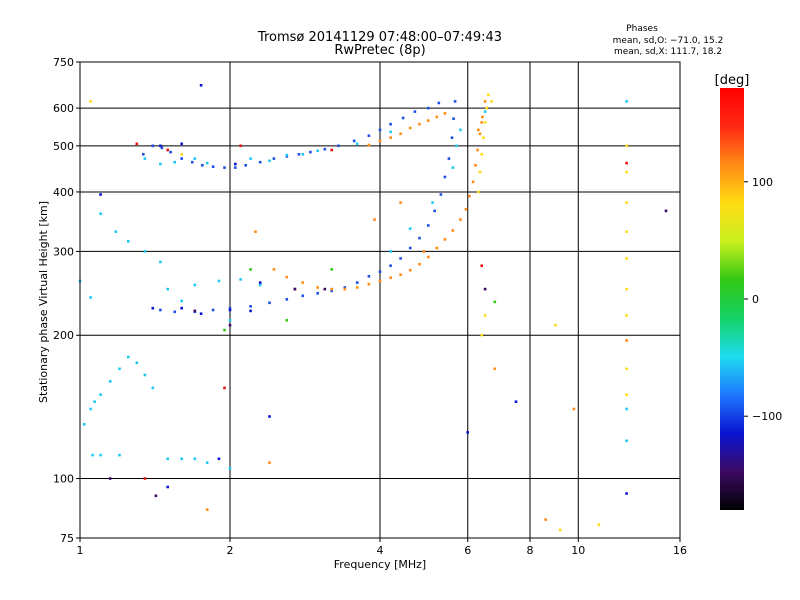 The width and height of the screenshot is (800, 600). I want to click on colorbar-ticks: 100 0 −100, so click(763, 299).